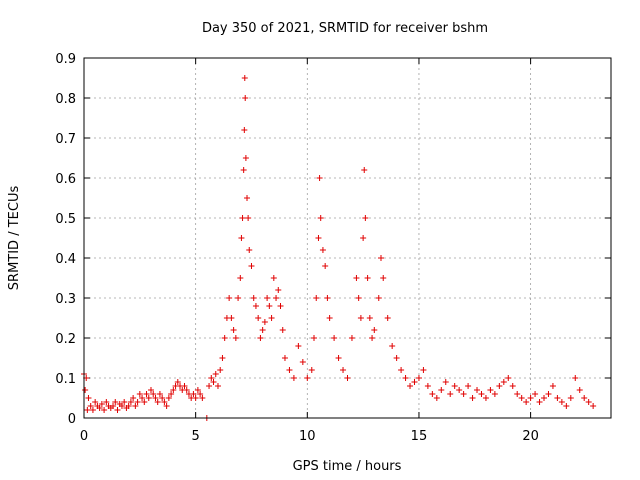 The image size is (640, 480). What do you see at coordinates (419, 436) in the screenshot?
I see `x-tick-label: 15` at bounding box center [419, 436].